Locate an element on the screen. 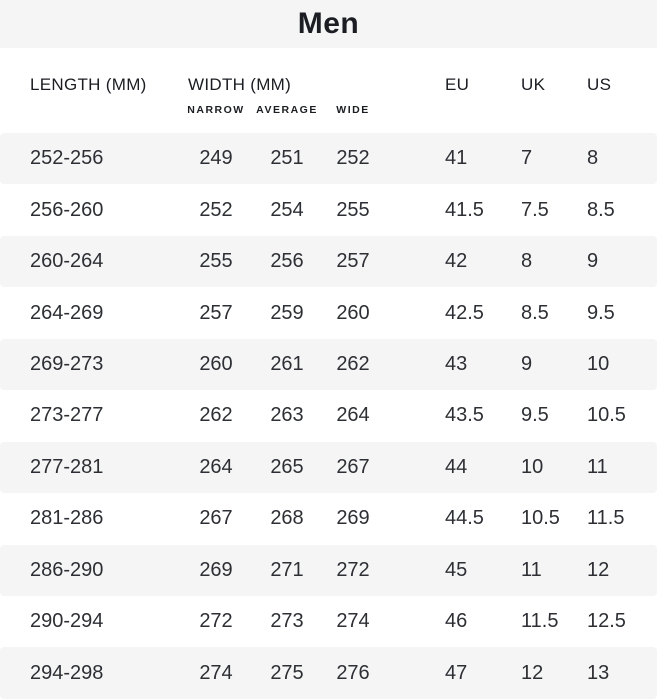 The height and width of the screenshot is (699, 657). subcolumn-header-average: AVERAGE is located at coordinates (287, 110).